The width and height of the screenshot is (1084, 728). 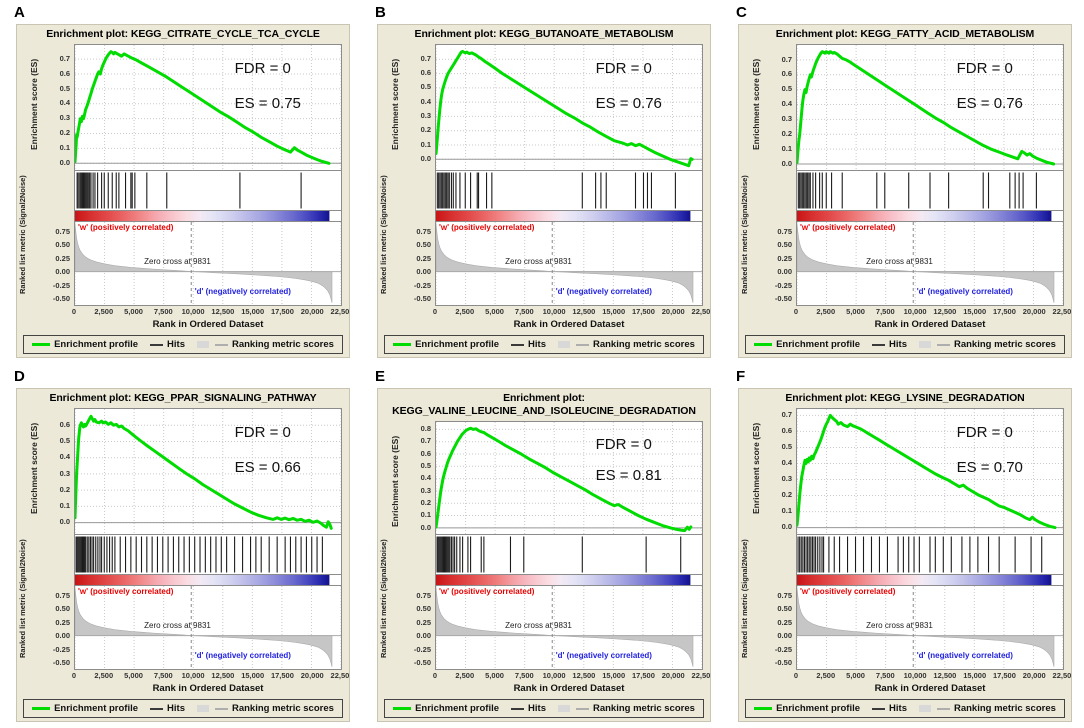 I want to click on axis-tick-label: 0.75, so click(x=784, y=595).